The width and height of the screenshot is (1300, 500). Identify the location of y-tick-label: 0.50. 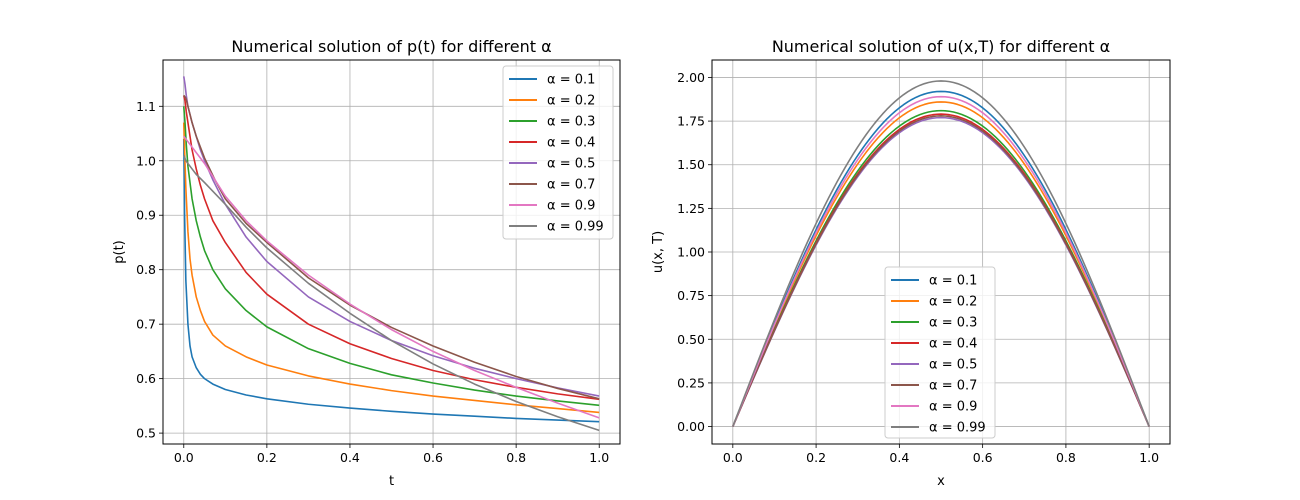
(691, 339).